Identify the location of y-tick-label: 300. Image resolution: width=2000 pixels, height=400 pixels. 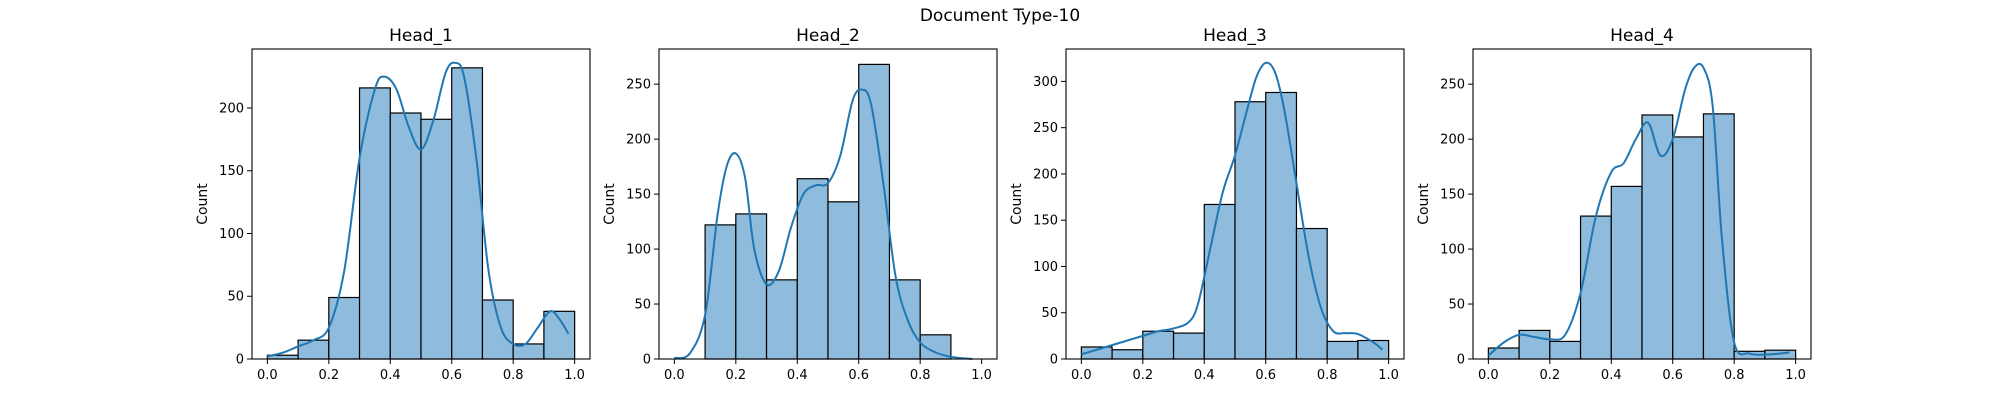
(1045, 82).